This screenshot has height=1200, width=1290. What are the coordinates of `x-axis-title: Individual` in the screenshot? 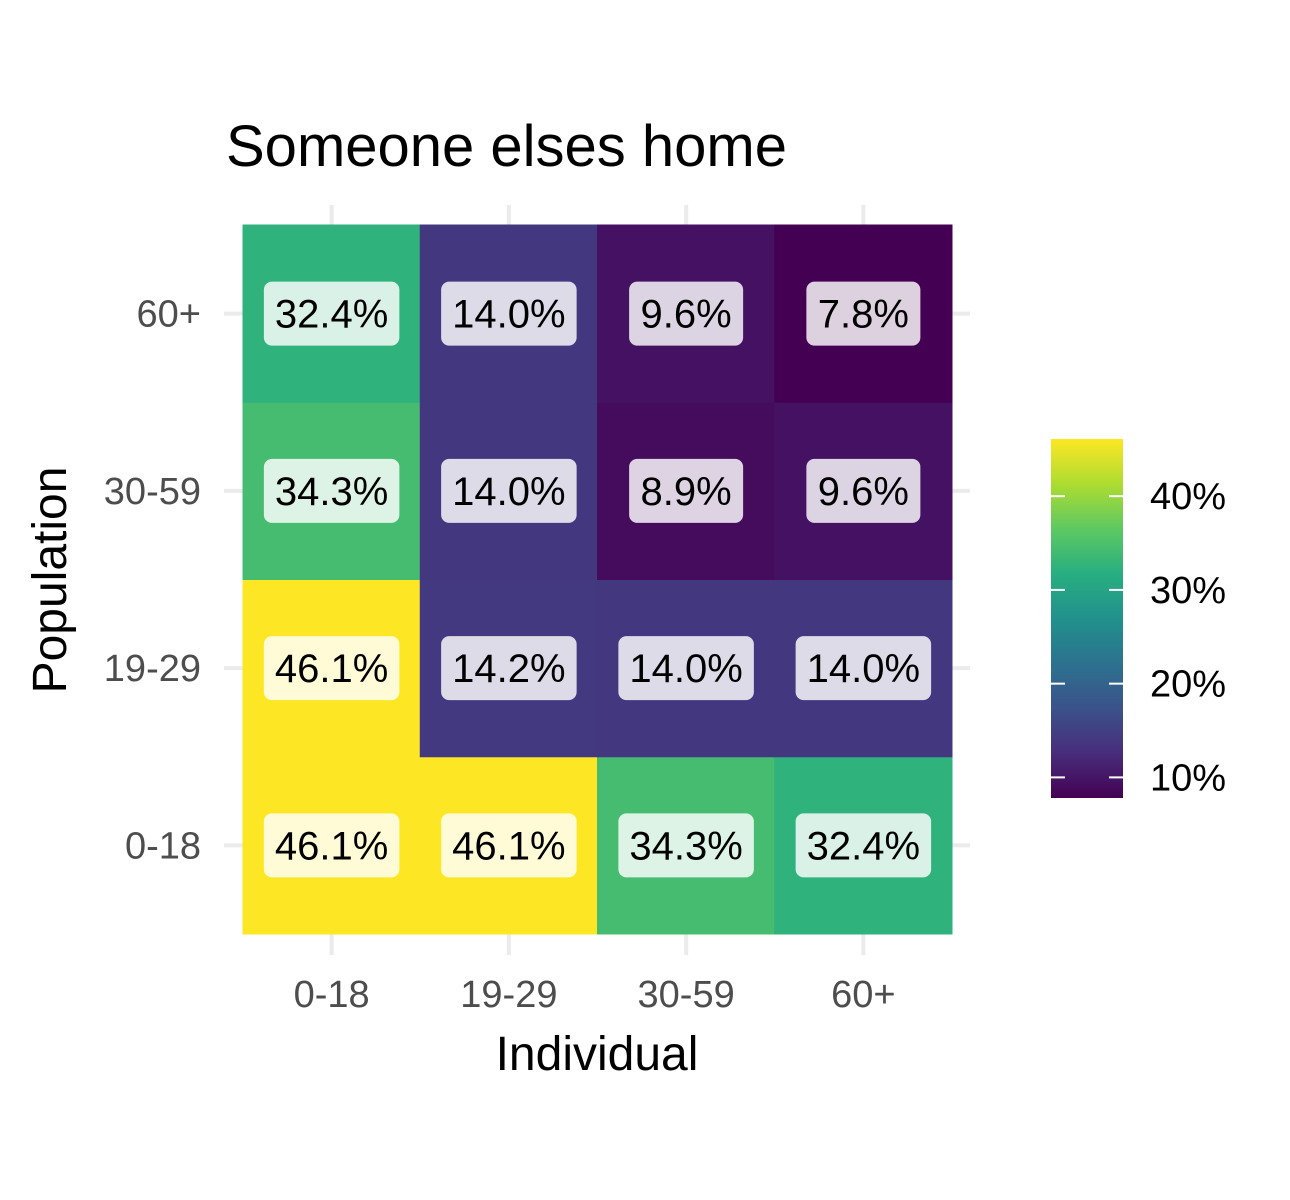 It's located at (597, 1054).